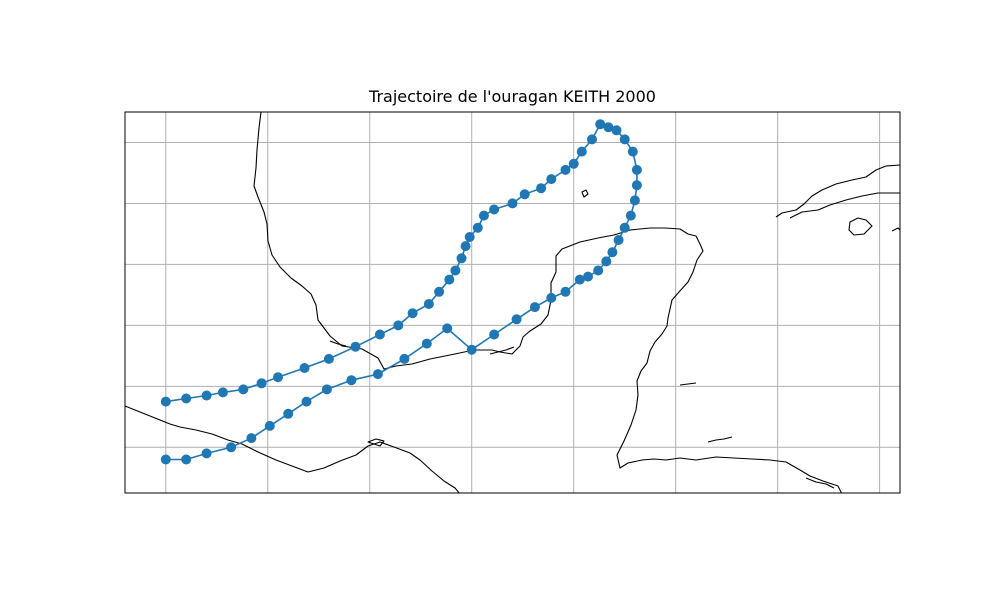 Image resolution: width=1000 pixels, height=600 pixels. What do you see at coordinates (338, 343) in the screenshot?
I see `coastline-tampico` at bounding box center [338, 343].